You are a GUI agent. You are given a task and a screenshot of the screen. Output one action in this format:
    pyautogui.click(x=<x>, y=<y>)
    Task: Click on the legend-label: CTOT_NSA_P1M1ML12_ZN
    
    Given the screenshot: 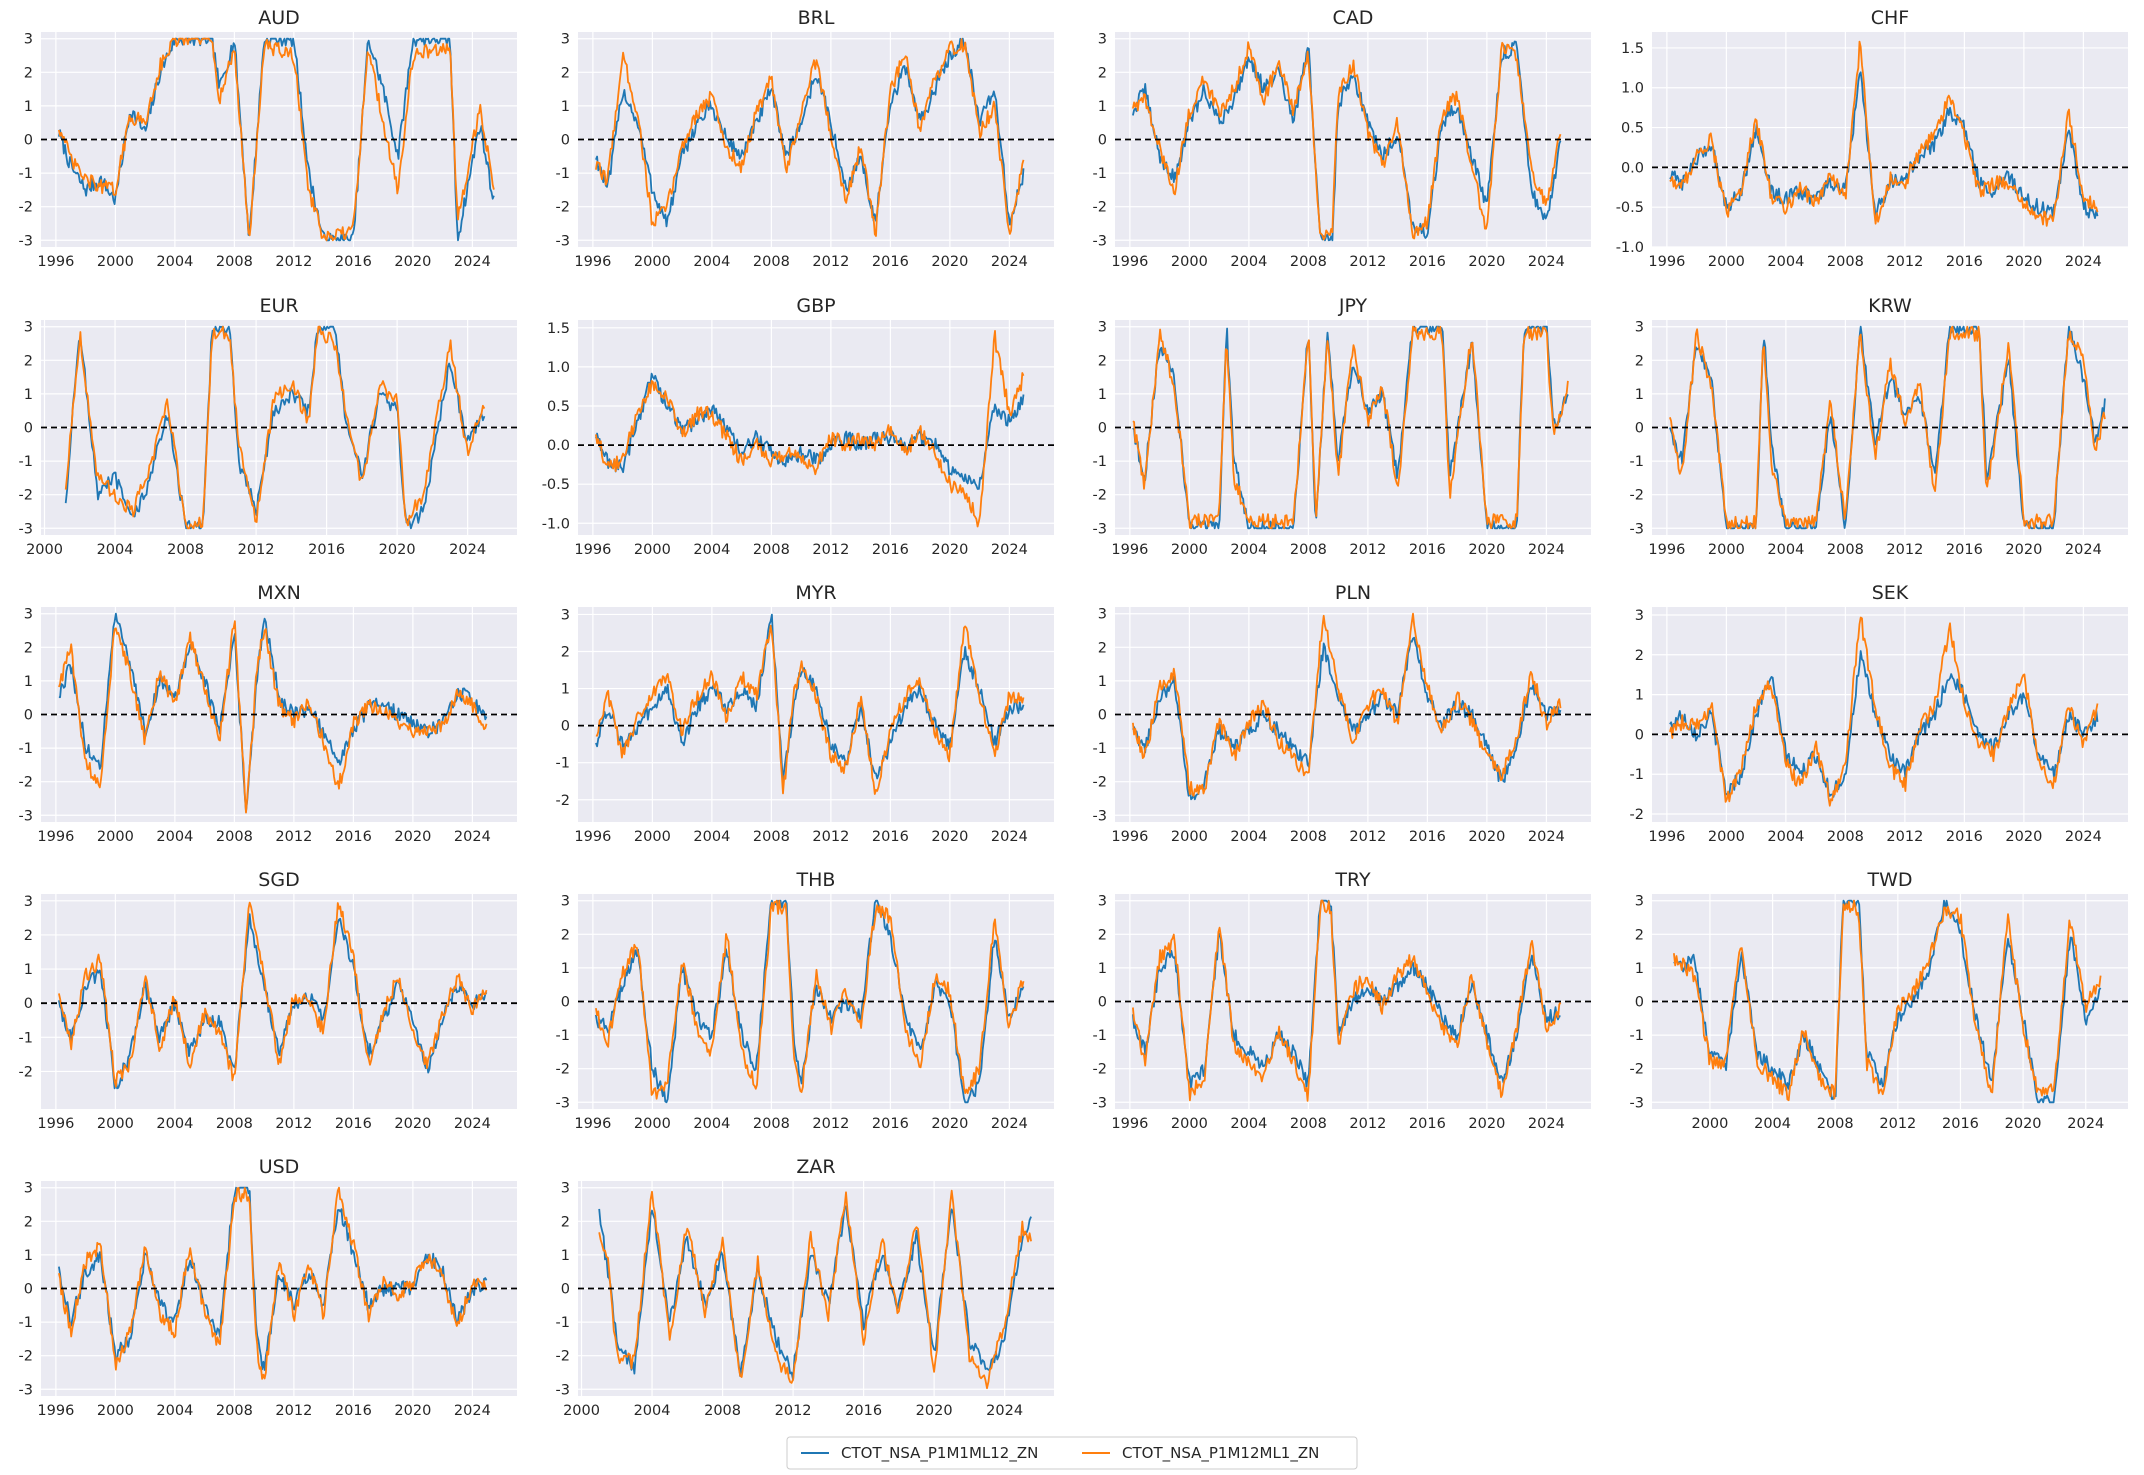 What is the action you would take?
    pyautogui.click(x=939, y=1453)
    